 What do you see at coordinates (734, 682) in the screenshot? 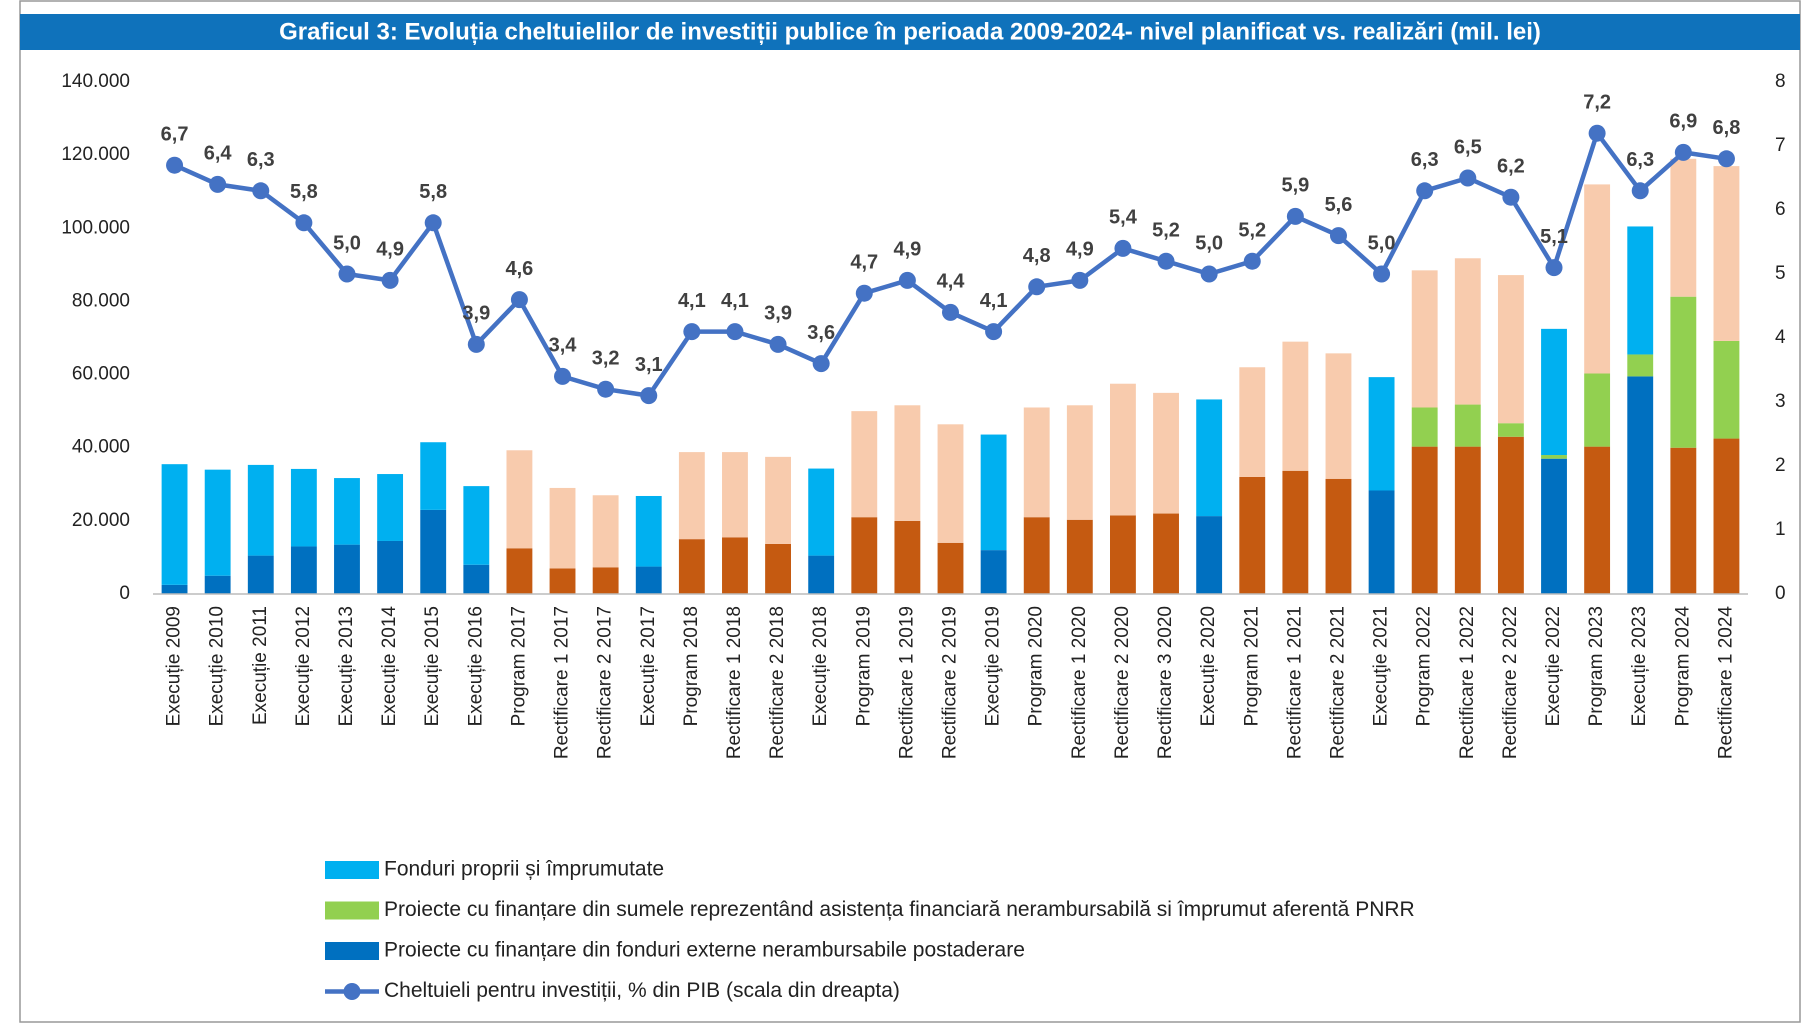
I see `x-tick-label: Rectificare 1 2018` at bounding box center [734, 682].